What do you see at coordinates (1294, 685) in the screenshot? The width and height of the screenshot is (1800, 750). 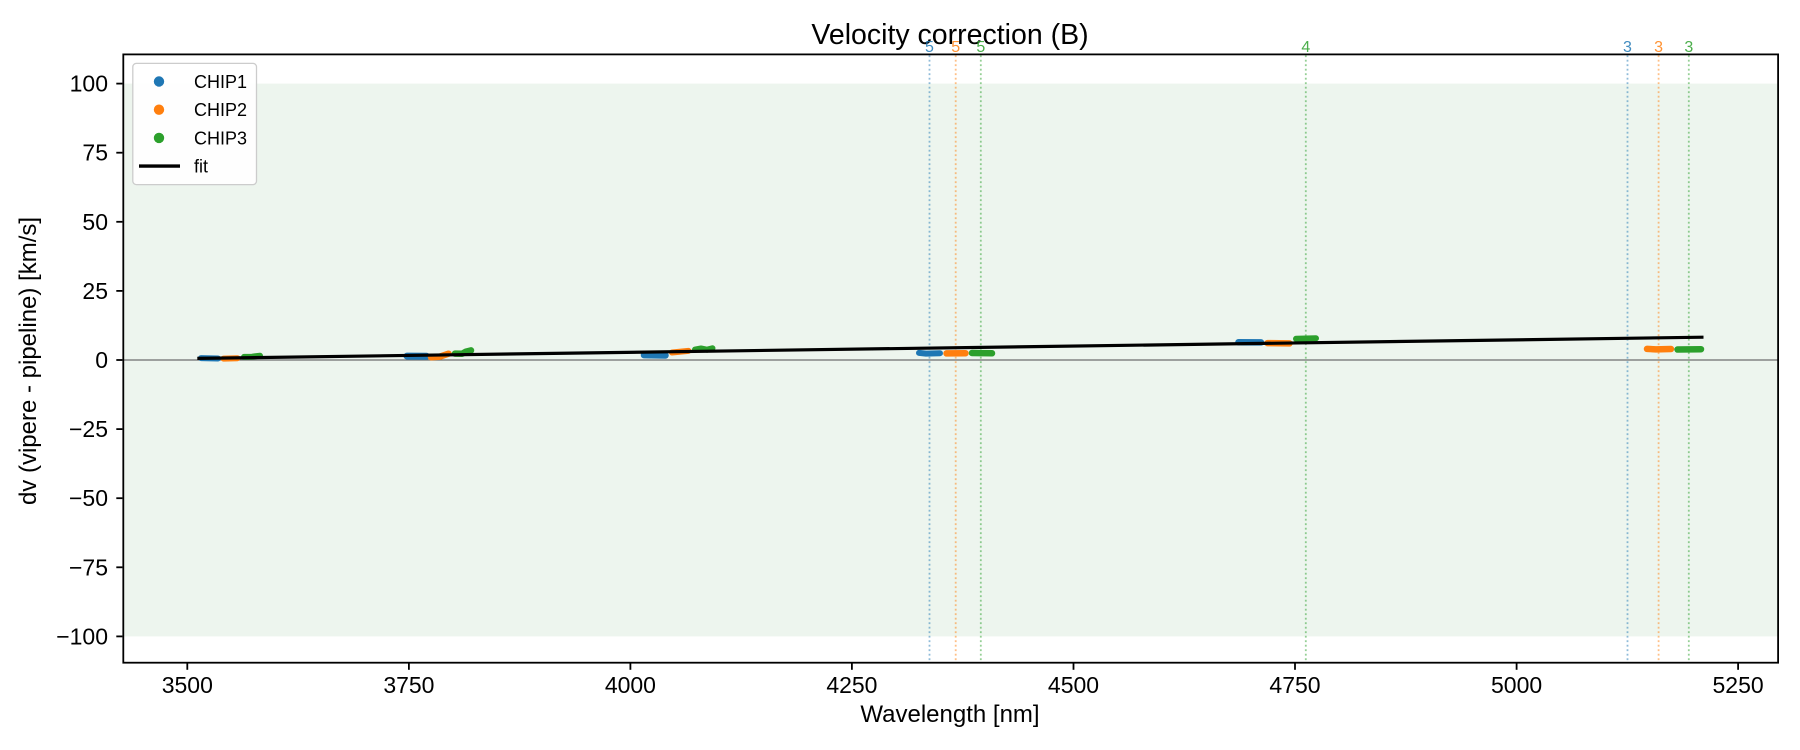 I see `svg-text: 4750` at bounding box center [1294, 685].